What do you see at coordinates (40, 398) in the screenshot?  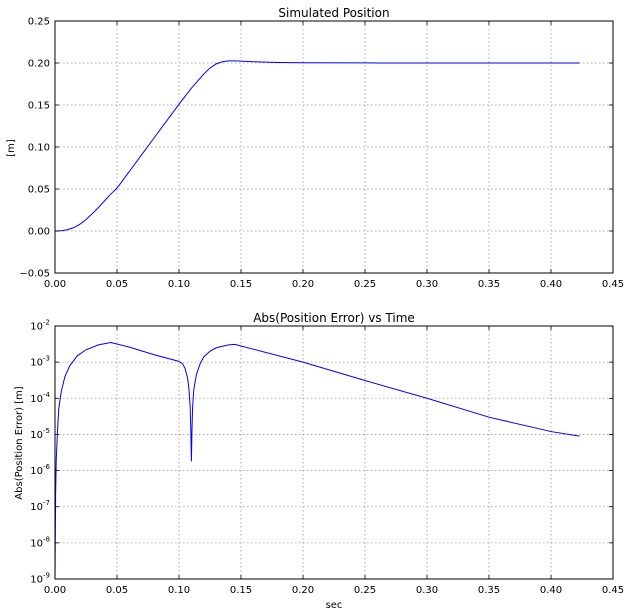 I see `y-tick-label: 10⁻⁴` at bounding box center [40, 398].